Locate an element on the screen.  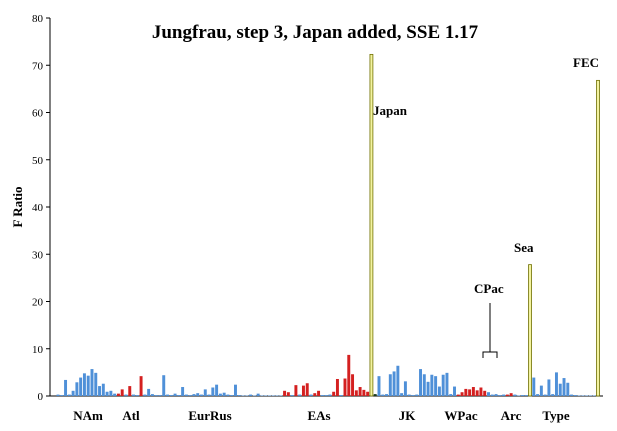
y-axis-label: F Ratio is located at coordinates (17, 206).